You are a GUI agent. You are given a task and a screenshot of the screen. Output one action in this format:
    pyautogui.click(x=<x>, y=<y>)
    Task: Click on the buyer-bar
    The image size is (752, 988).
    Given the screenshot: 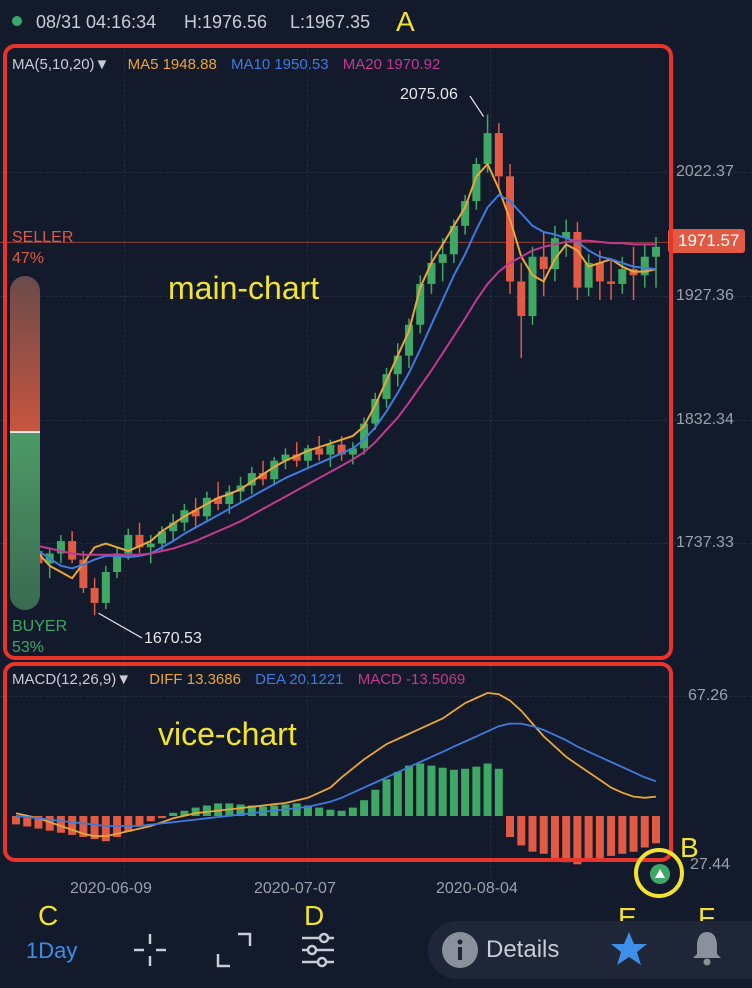 What is the action you would take?
    pyautogui.click(x=25, y=520)
    